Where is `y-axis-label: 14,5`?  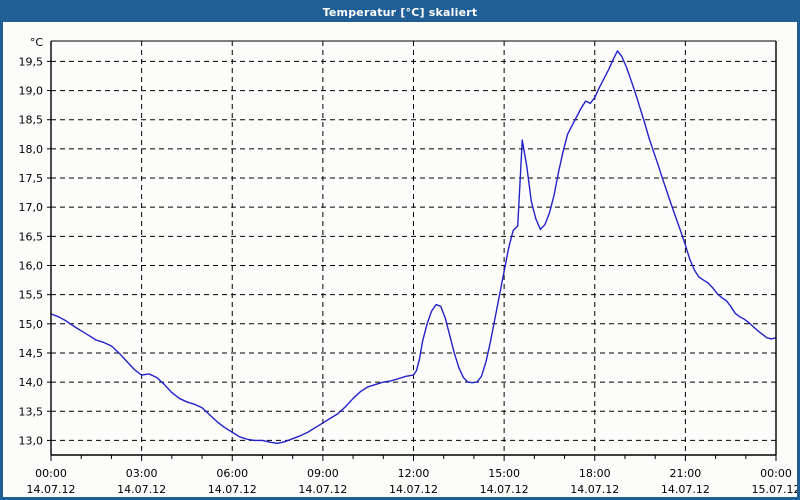 y-axis-label: 14,5 is located at coordinates (31, 353).